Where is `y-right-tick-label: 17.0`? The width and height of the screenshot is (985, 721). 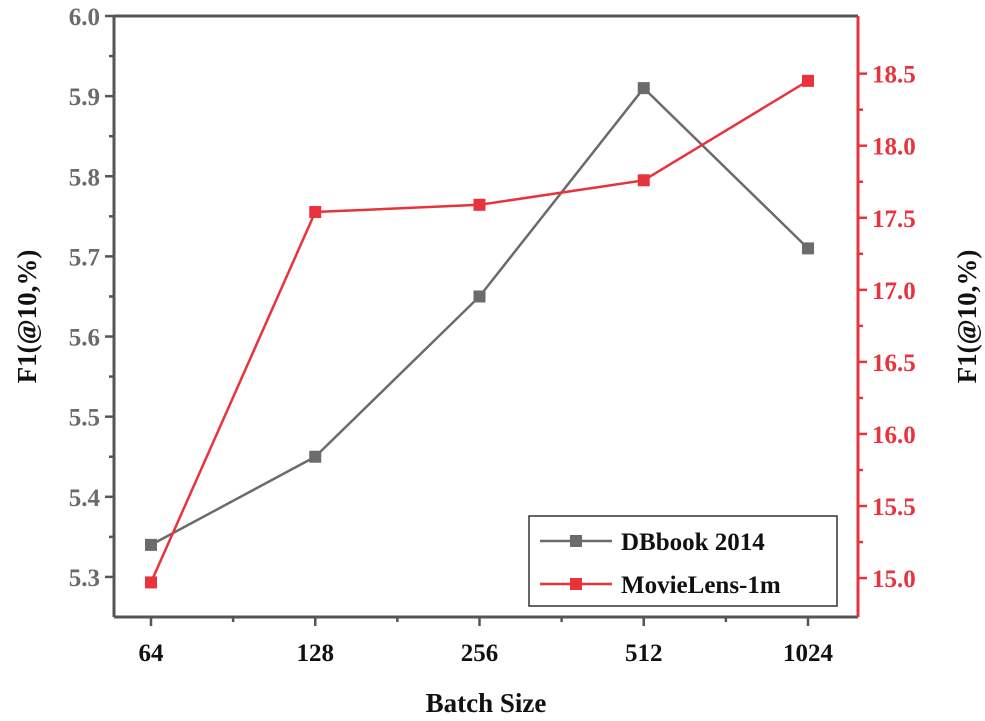
y-right-tick-label: 17.0 is located at coordinates (894, 291).